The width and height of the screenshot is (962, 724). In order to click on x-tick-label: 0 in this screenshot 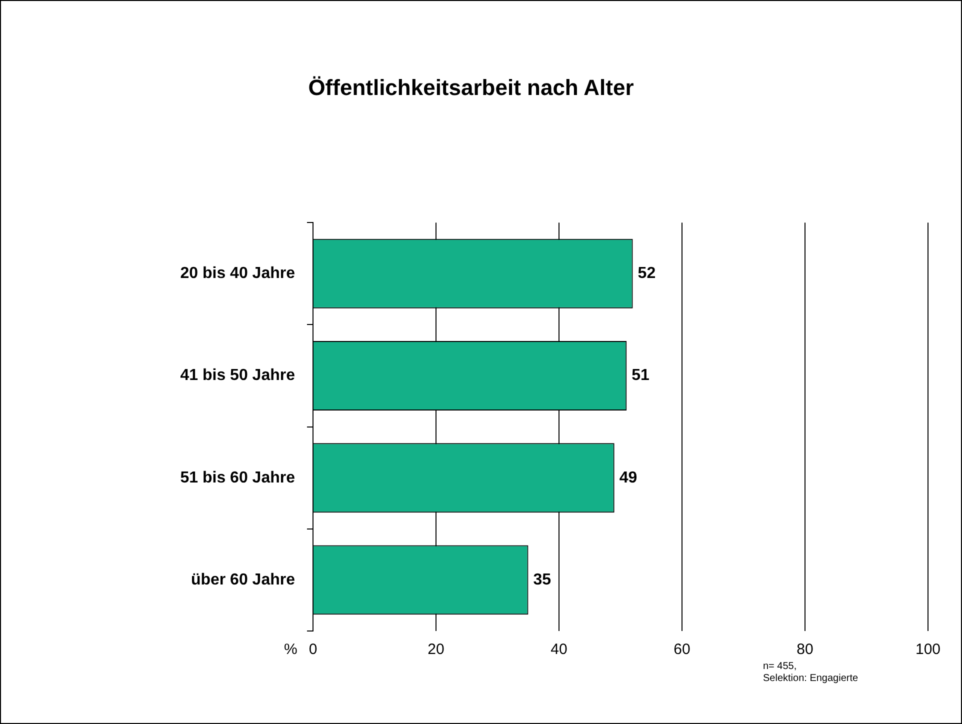, I will do `click(313, 649)`.